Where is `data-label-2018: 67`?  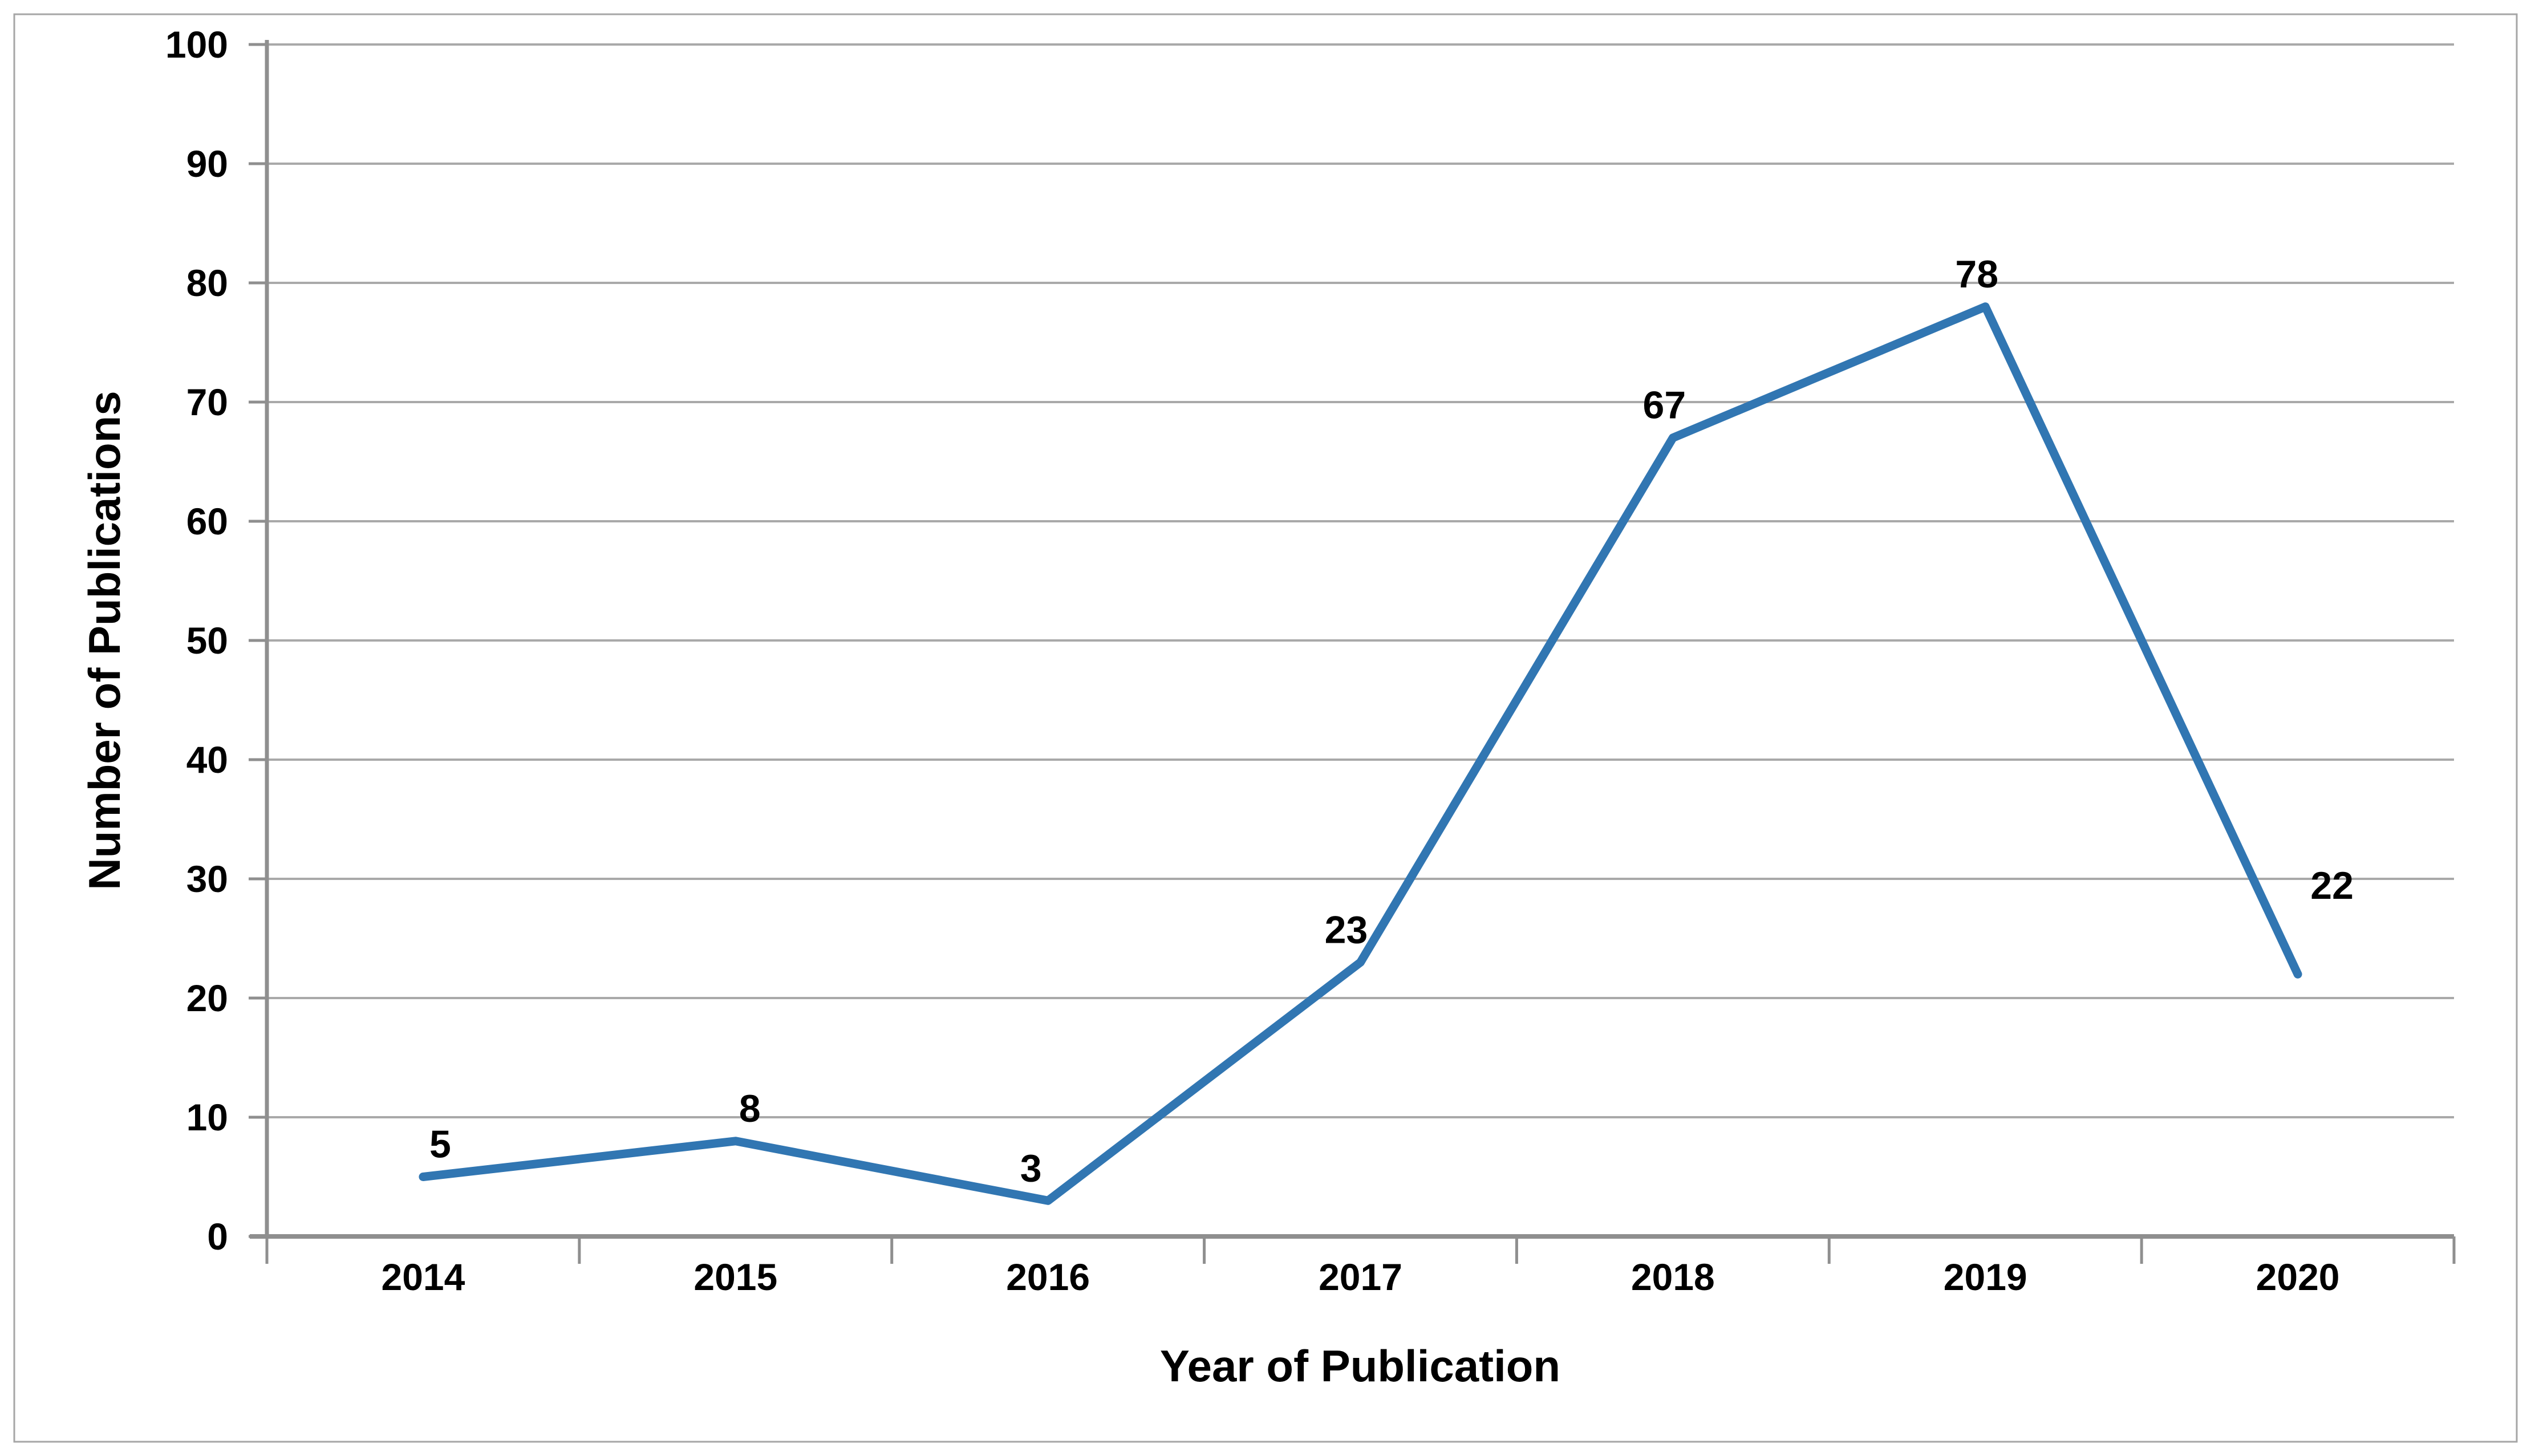
data-label-2018: 67 is located at coordinates (1665, 405).